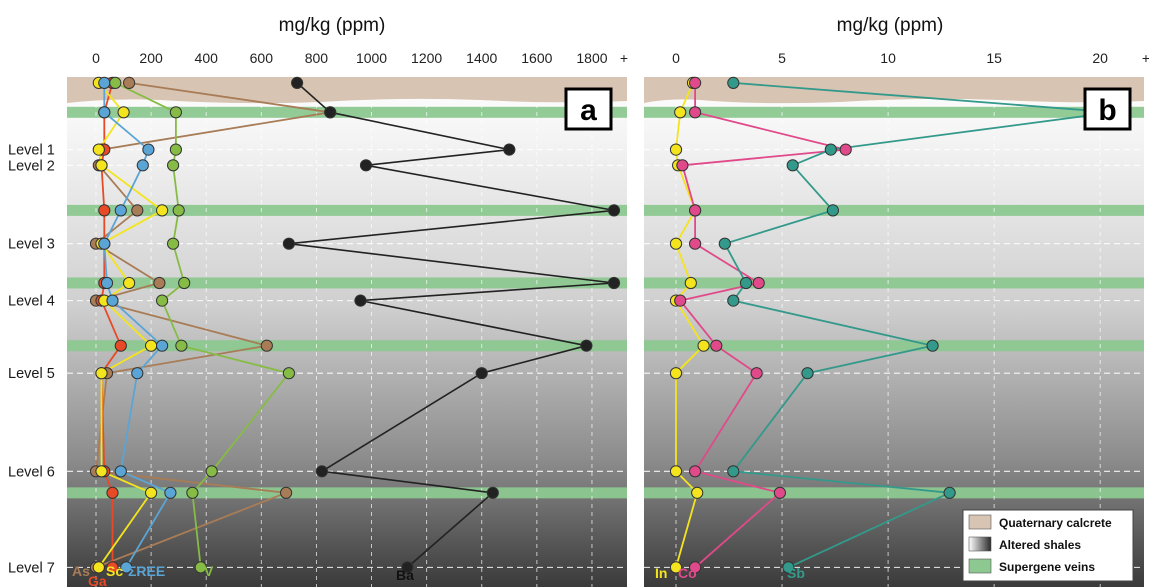  Describe the element at coordinates (1047, 567) in the screenshot. I see `legend-label-veins: Supergene veins` at that location.